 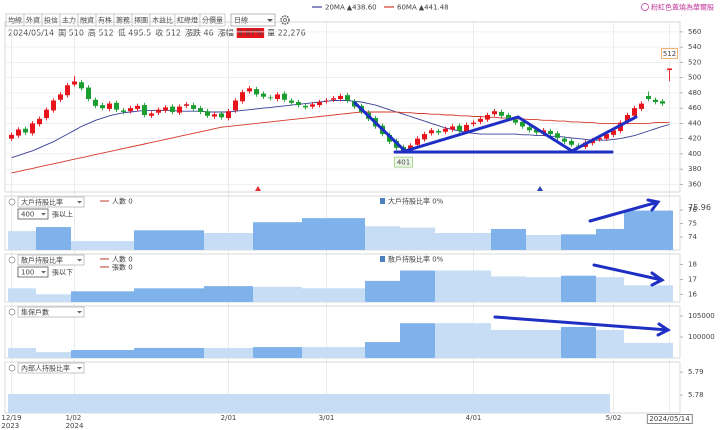 I want to click on tab-box, so click(x=212, y=20).